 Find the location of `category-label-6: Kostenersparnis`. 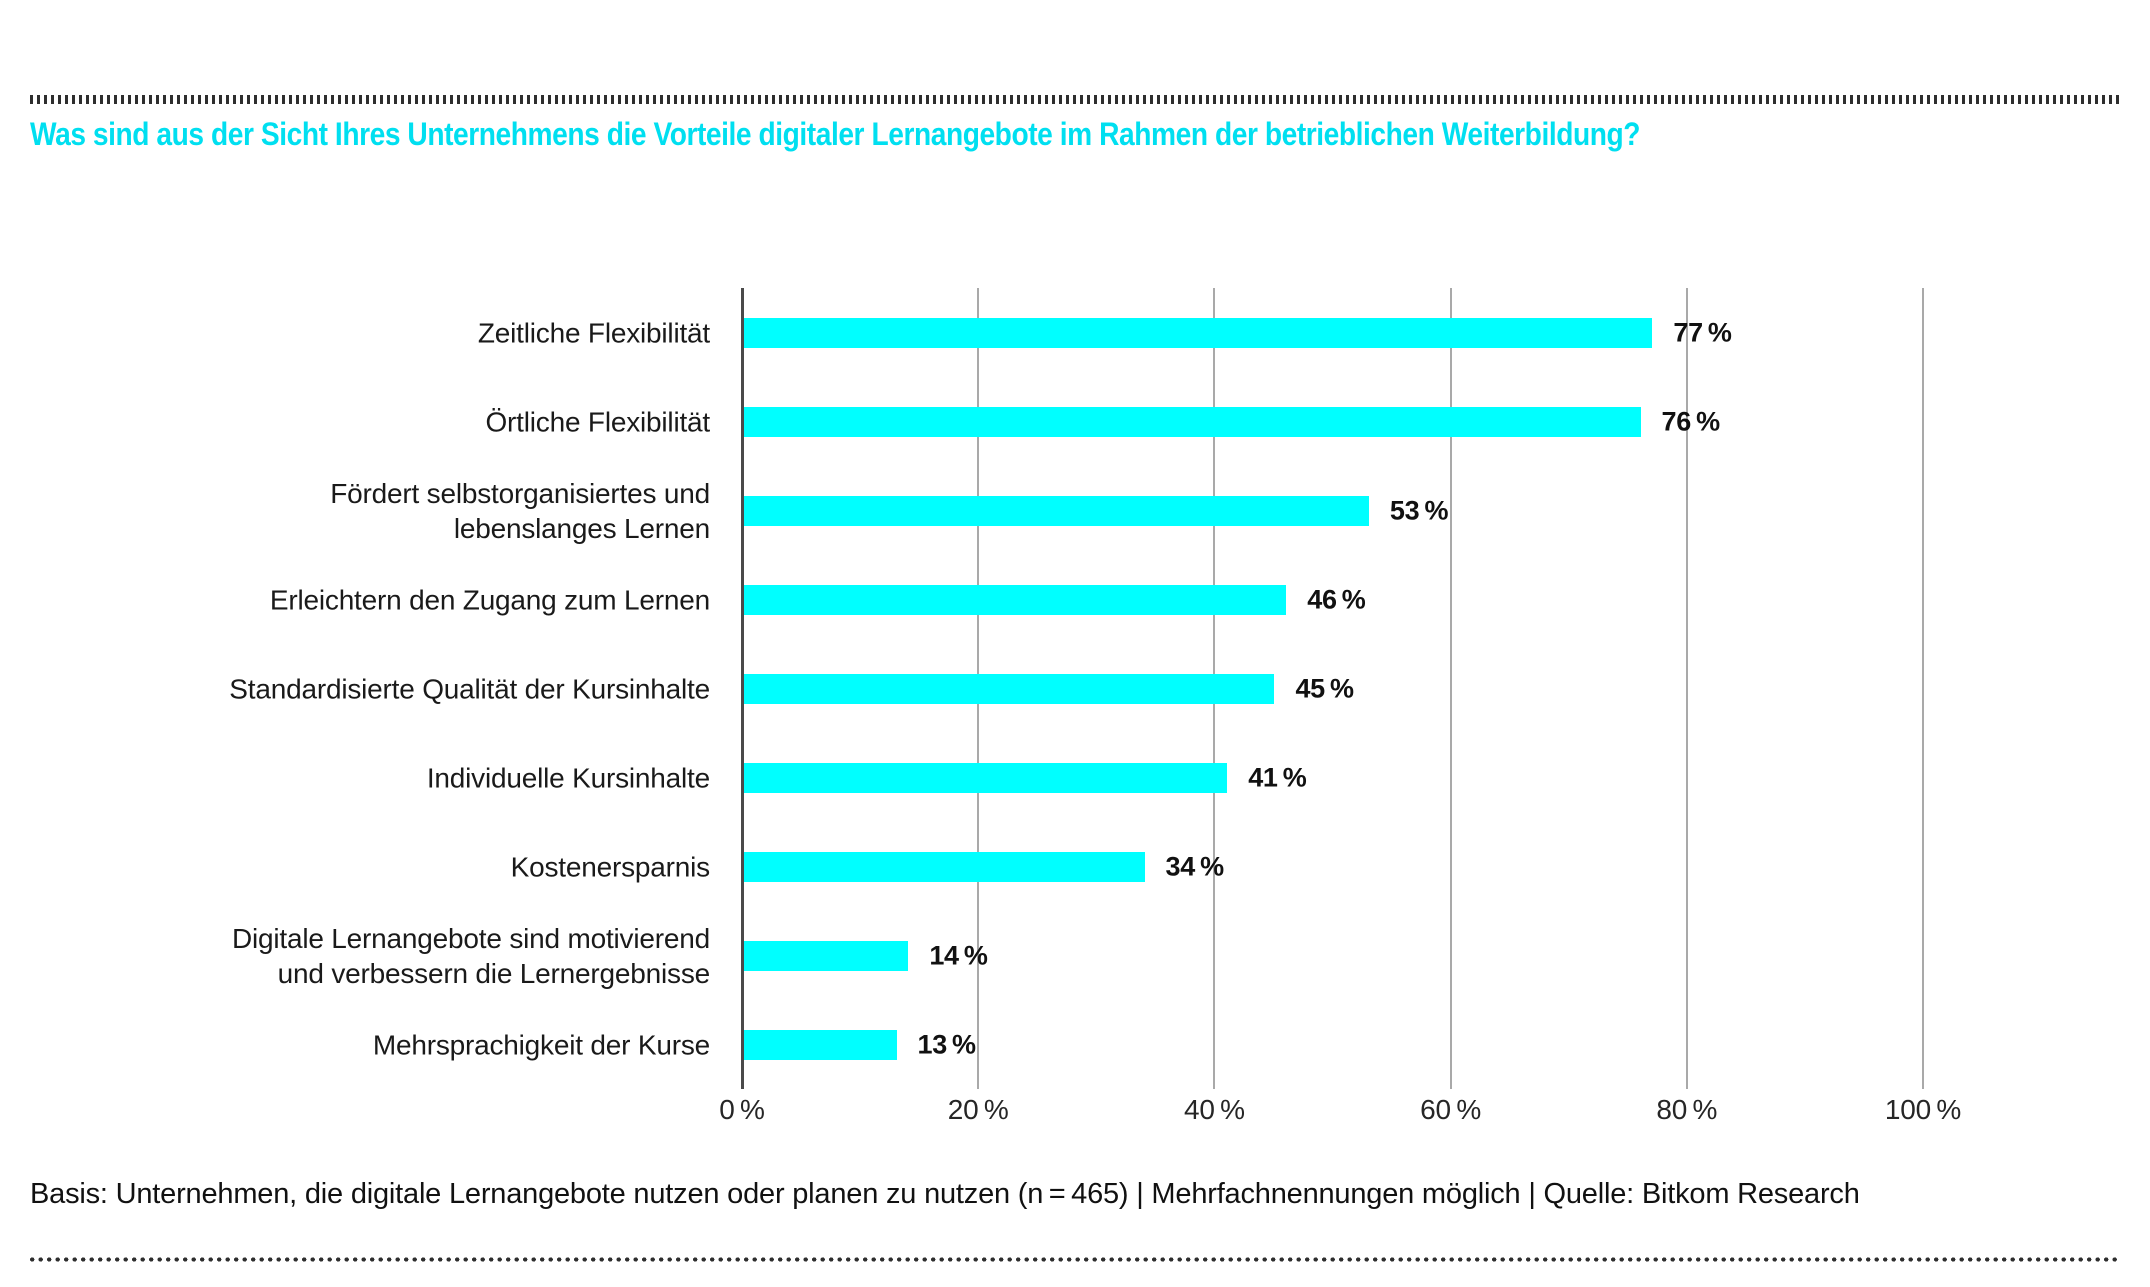

category-label-6: Kostenersparnis is located at coordinates (610, 866).